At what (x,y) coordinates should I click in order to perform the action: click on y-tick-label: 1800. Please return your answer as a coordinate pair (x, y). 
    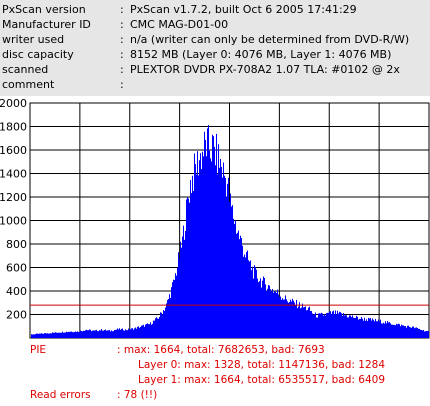
    Looking at the image, I should click on (13, 127).